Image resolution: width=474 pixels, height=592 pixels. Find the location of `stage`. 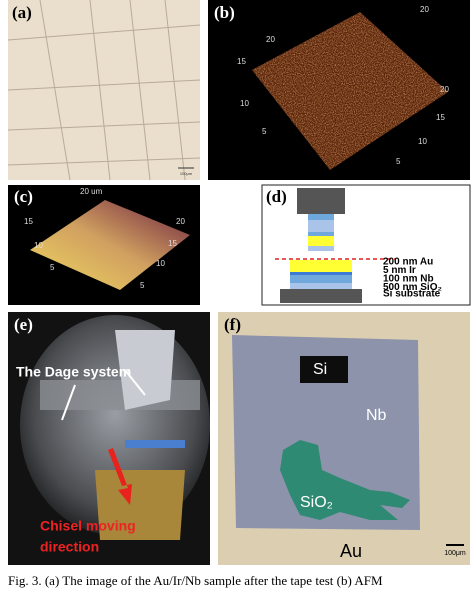

stage is located at coordinates (120, 395).